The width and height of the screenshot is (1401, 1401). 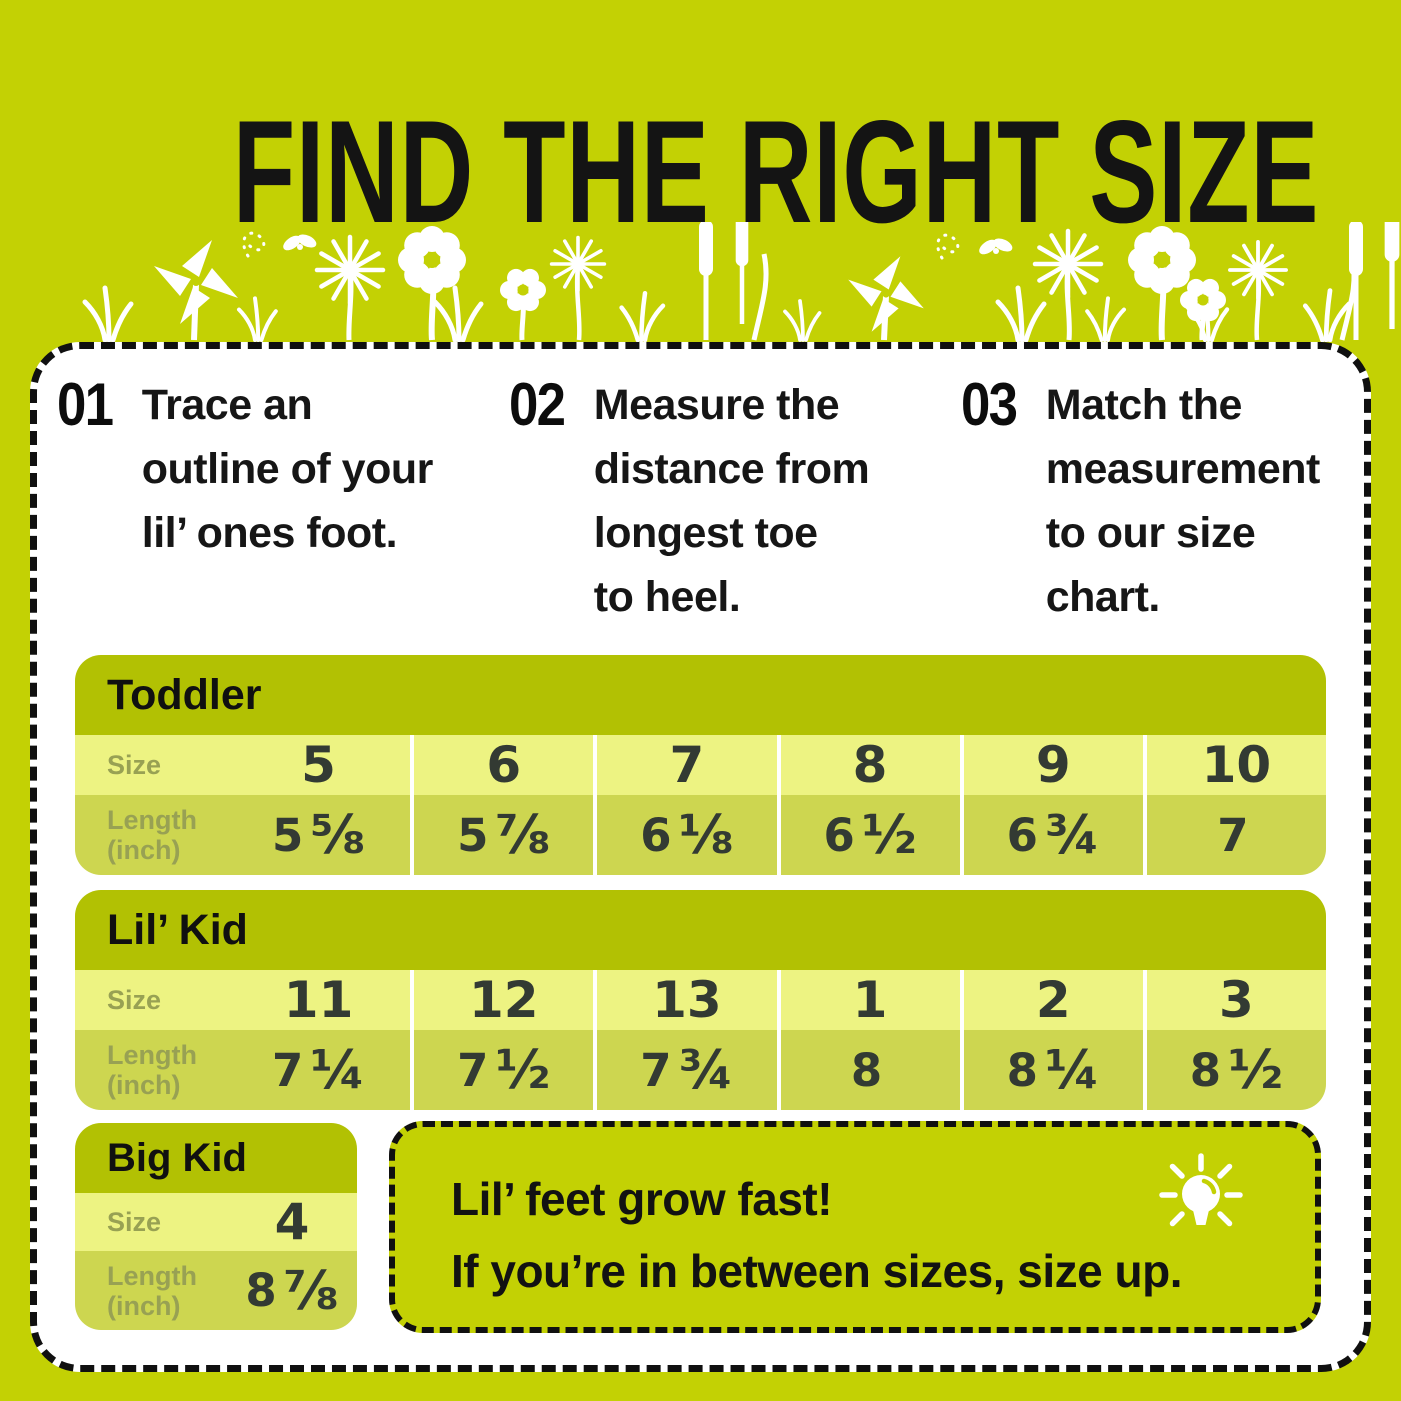 I want to click on size-value: 11, so click(x=319, y=1000).